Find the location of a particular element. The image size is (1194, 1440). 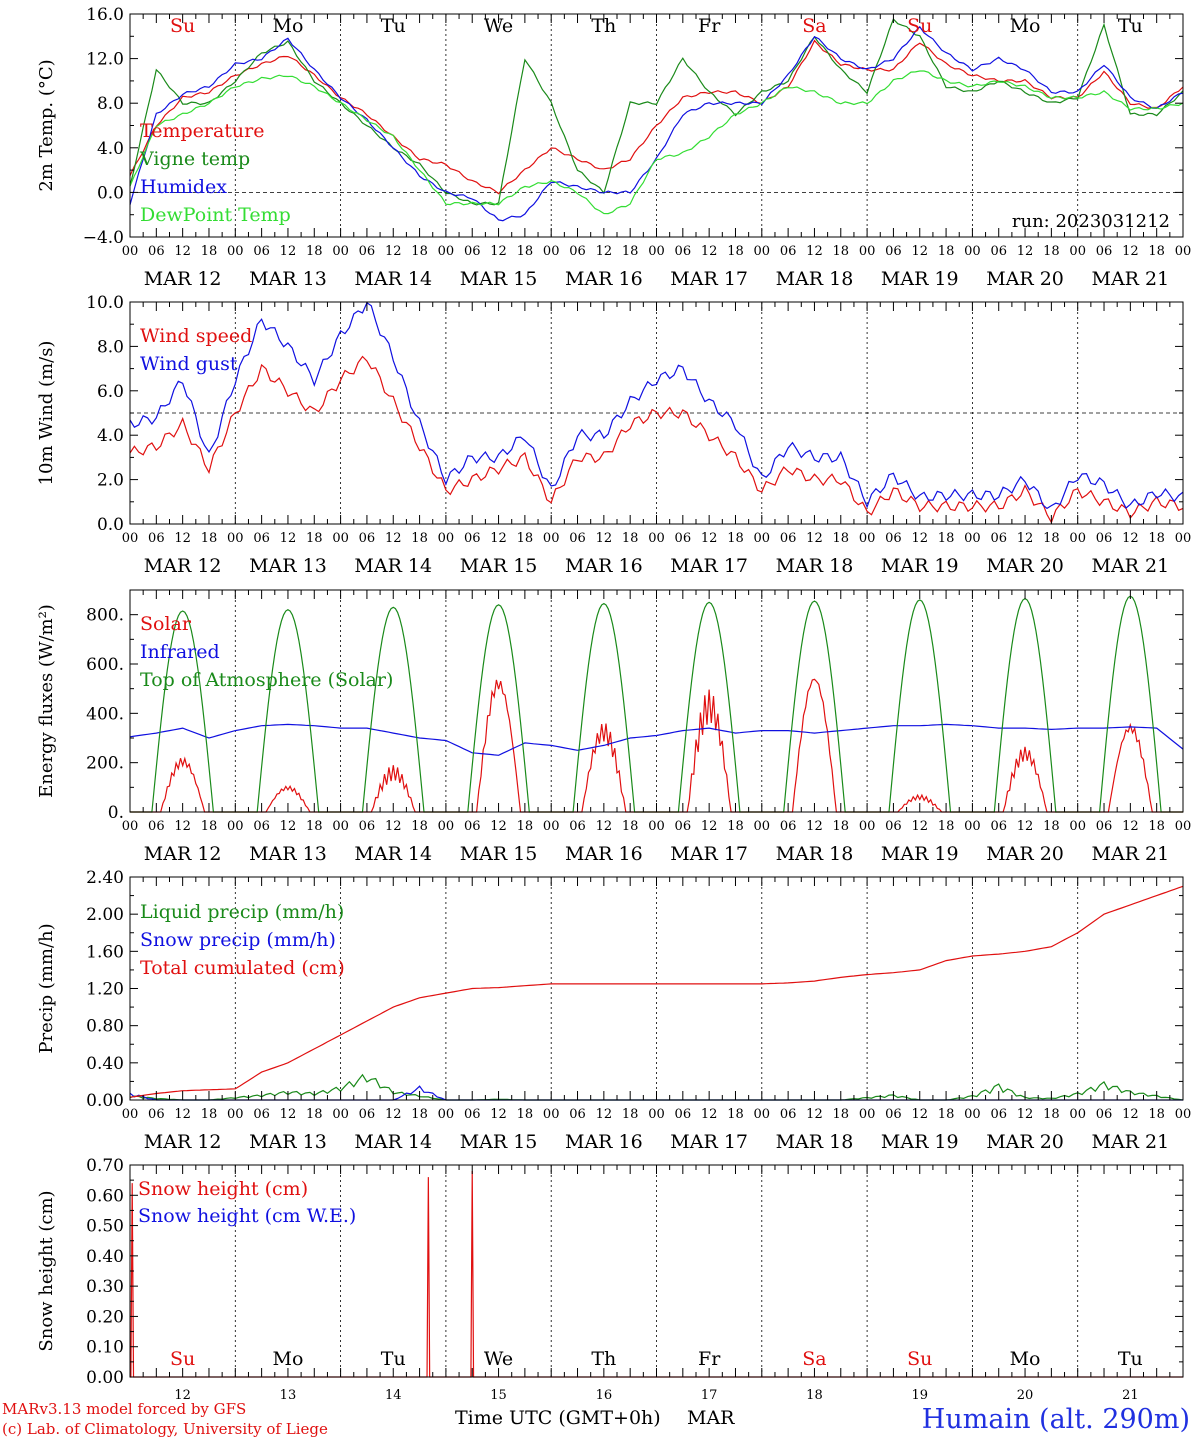

y-tick-label: 0.10 is located at coordinates (105, 1348).